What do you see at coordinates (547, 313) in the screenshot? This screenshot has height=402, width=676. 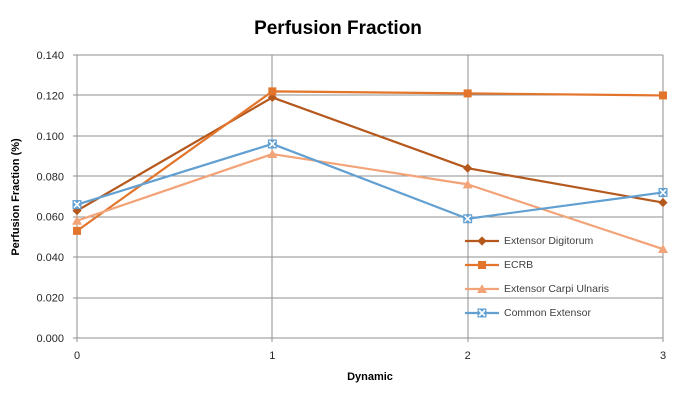 I see `legend-label: Common Extensor` at bounding box center [547, 313].